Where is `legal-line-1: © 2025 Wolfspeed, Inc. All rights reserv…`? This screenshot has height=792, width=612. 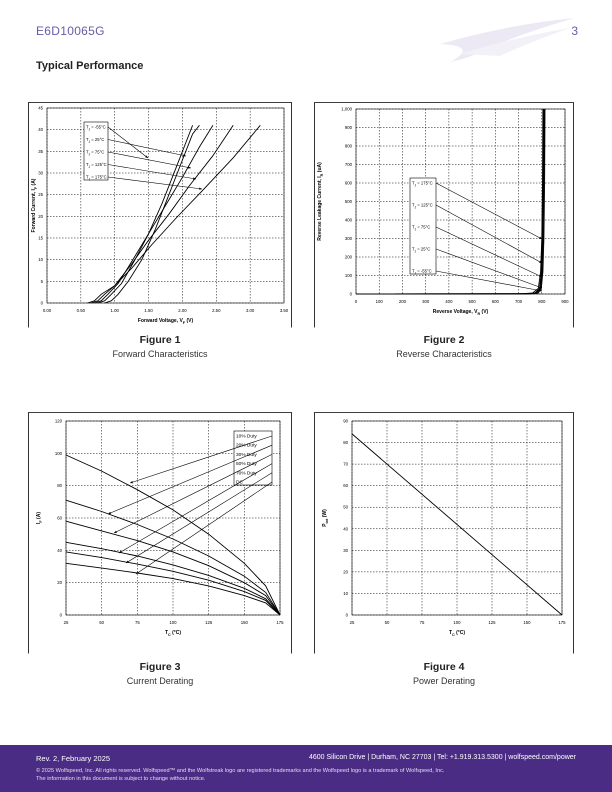
legal-line-1: © 2025 Wolfspeed, Inc. All rights reserv… is located at coordinates (240, 771).